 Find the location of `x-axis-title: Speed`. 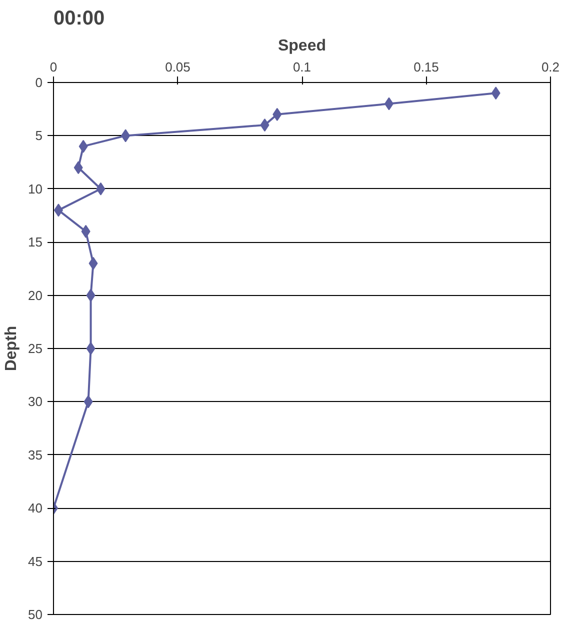

x-axis-title: Speed is located at coordinates (302, 46).